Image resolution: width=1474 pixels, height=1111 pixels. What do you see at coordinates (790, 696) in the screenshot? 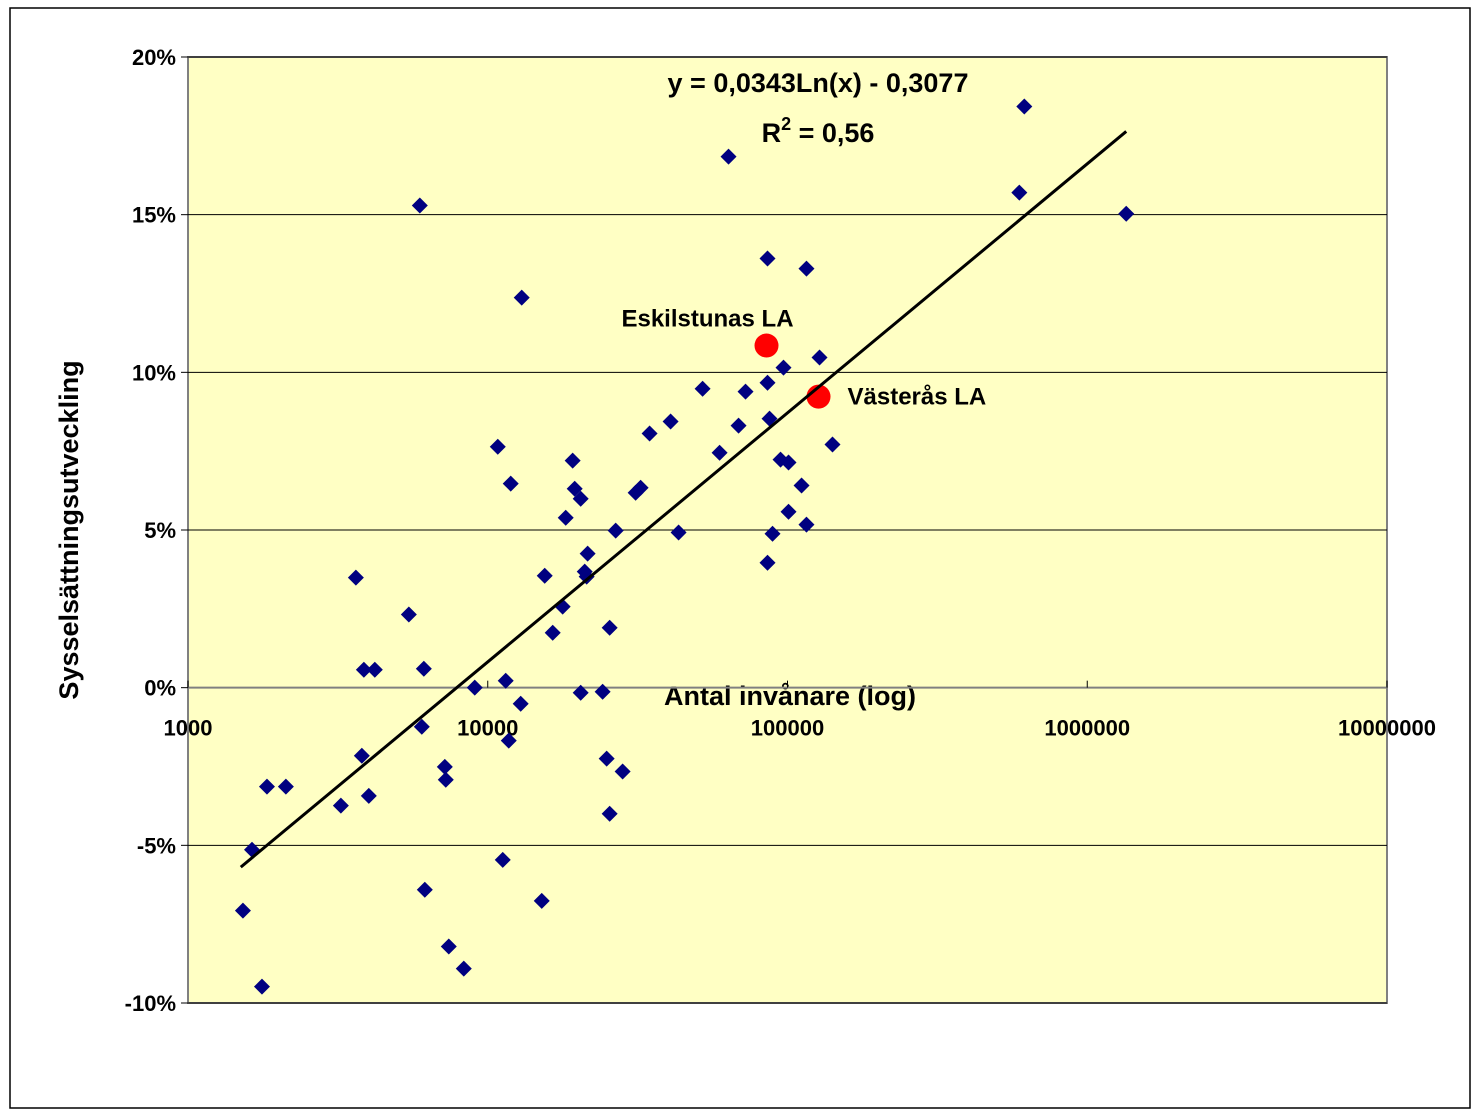
I see `x-axis-label: Antal invånare (log)` at bounding box center [790, 696].